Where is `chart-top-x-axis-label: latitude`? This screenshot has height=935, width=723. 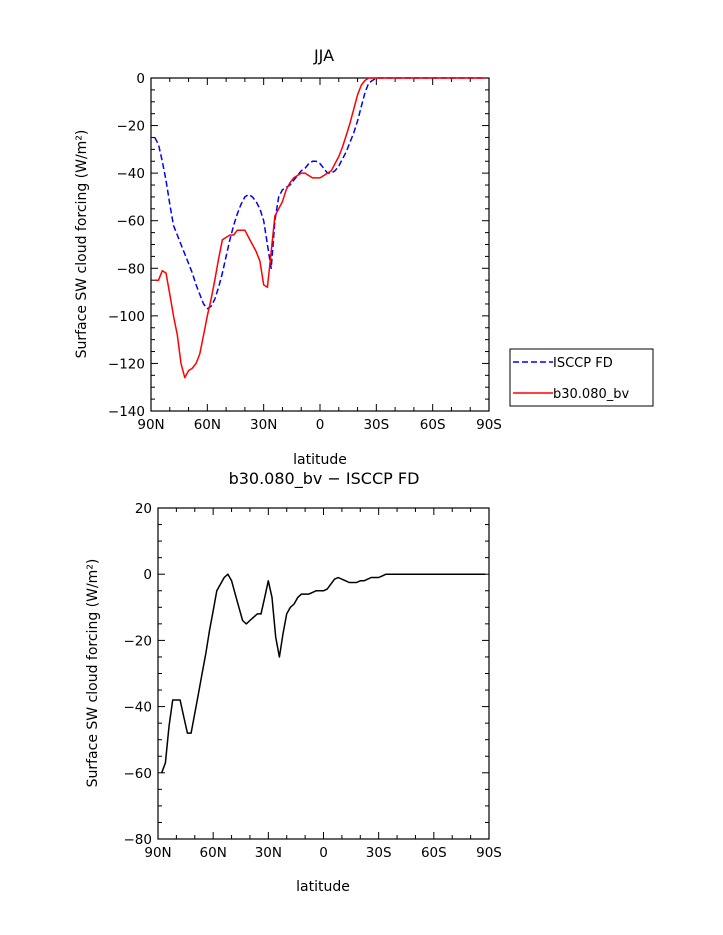
chart-top-x-axis-label: latitude is located at coordinates (320, 460).